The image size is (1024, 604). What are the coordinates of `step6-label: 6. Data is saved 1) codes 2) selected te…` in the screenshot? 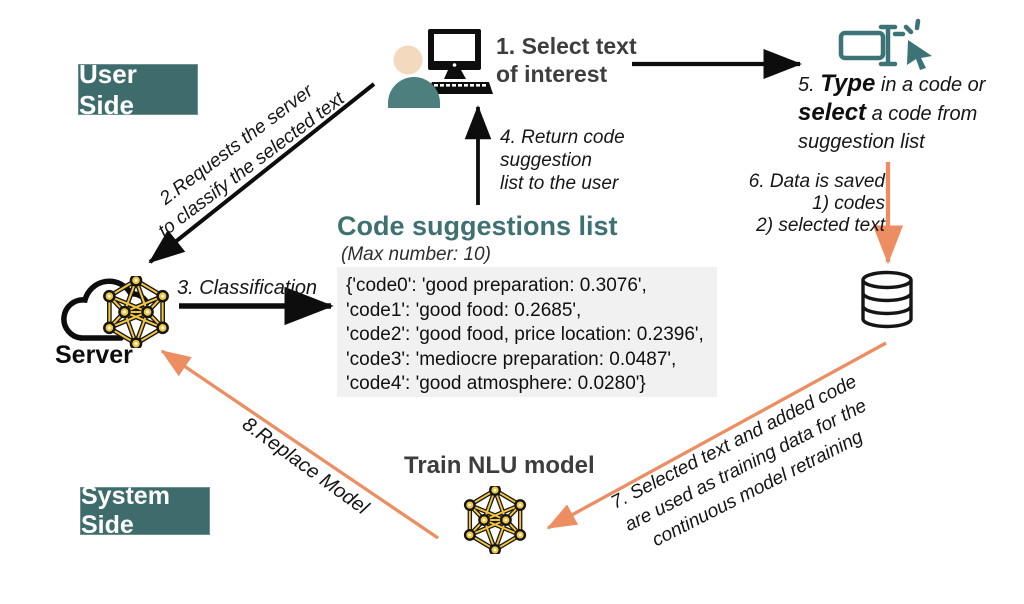 It's located at (816, 203).